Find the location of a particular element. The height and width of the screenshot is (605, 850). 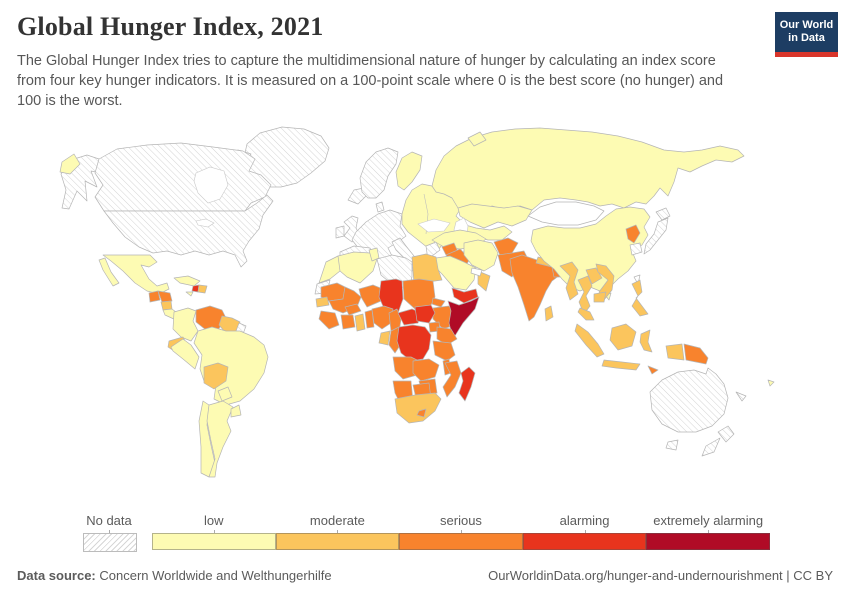

country-gabon is located at coordinates (384, 338).